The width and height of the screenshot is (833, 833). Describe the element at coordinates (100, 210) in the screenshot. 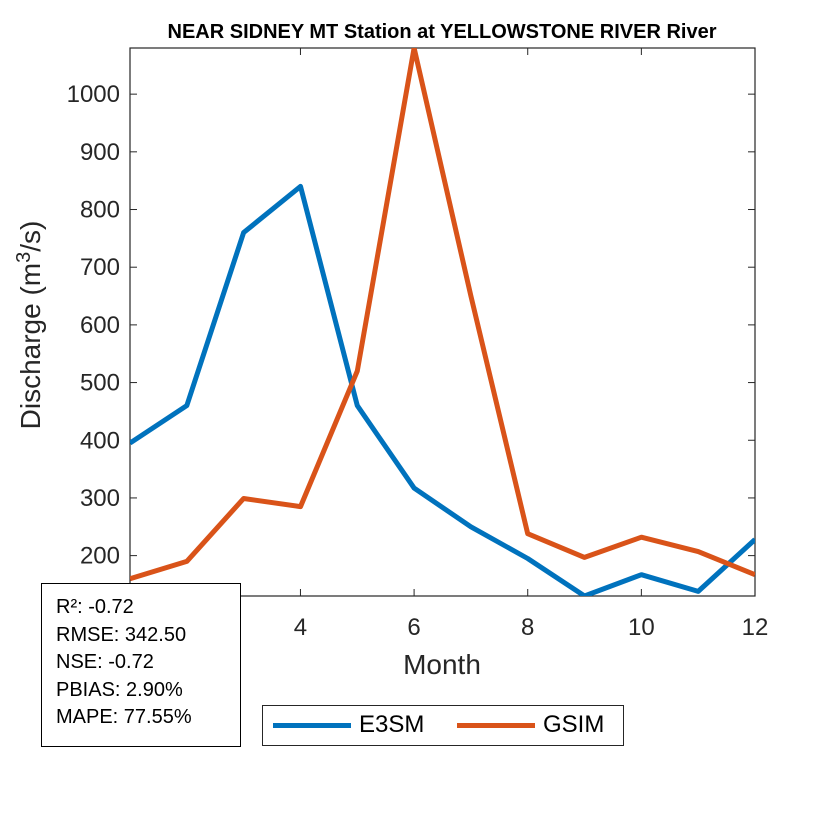

I see `y-tick-label: 800` at that location.